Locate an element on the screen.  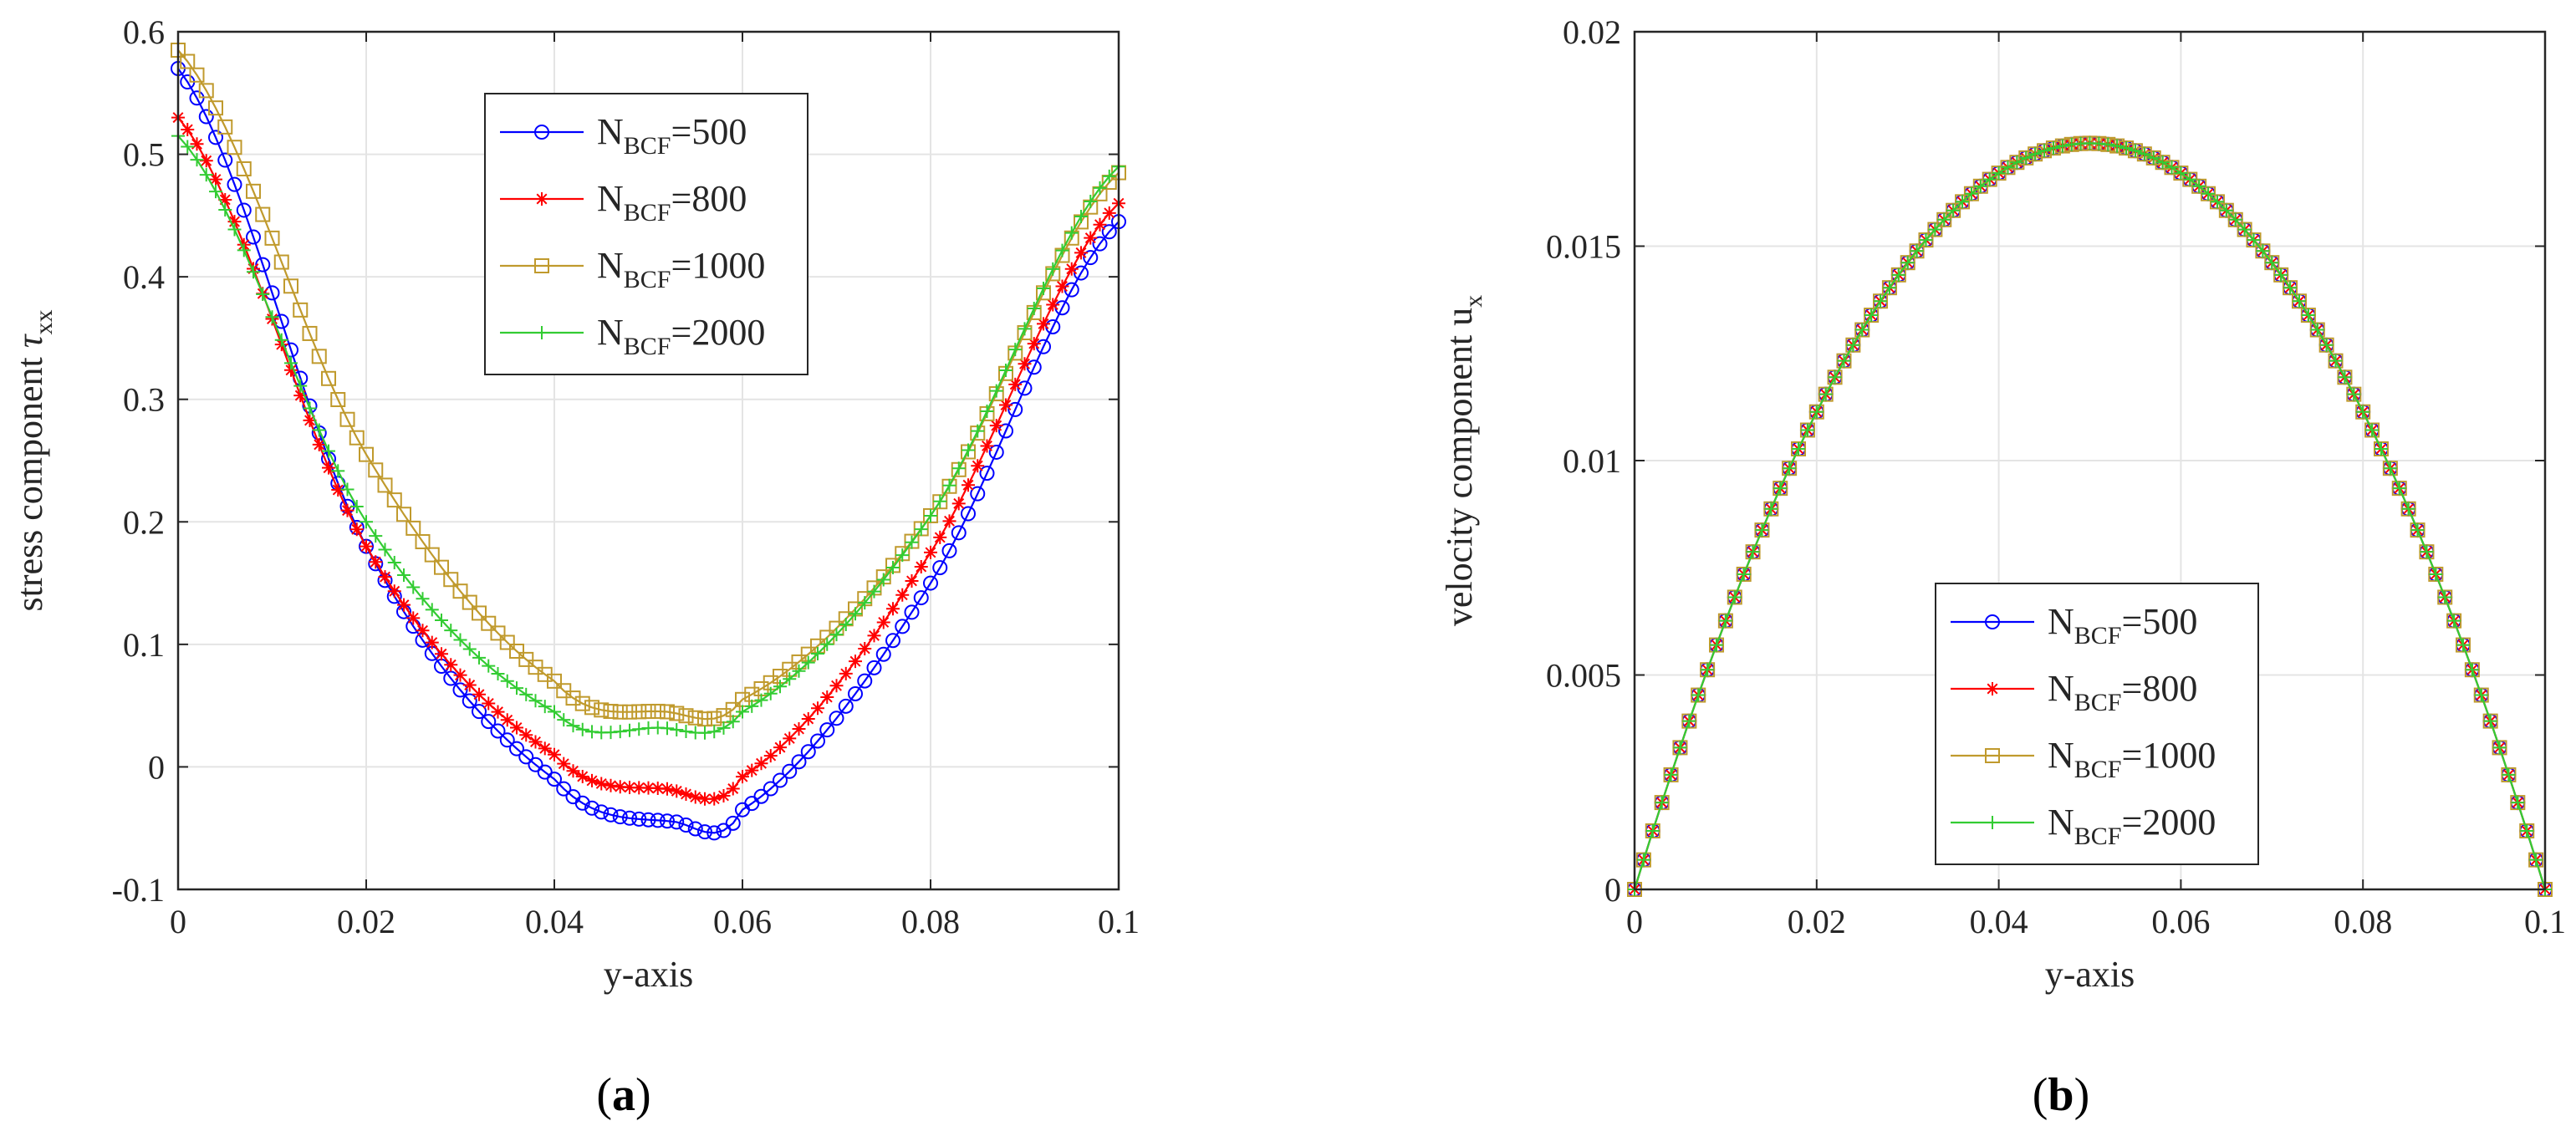
legend-marker is located at coordinates (1993, 621).